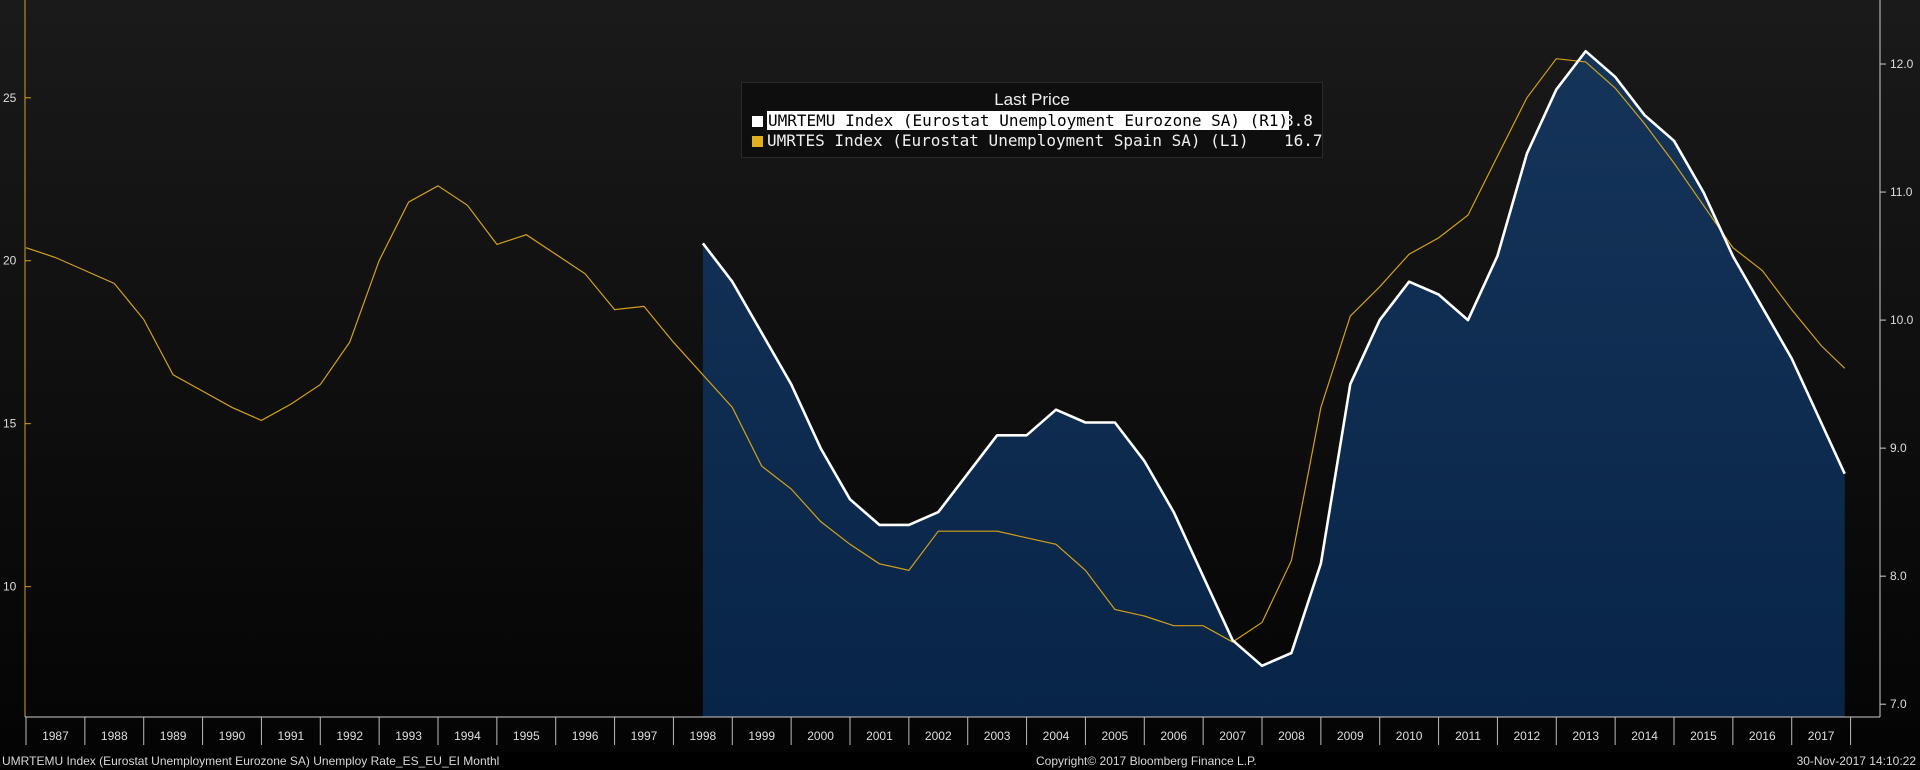 This screenshot has height=770, width=1920. I want to click on x-tick-label-2002: 2002, so click(938, 736).